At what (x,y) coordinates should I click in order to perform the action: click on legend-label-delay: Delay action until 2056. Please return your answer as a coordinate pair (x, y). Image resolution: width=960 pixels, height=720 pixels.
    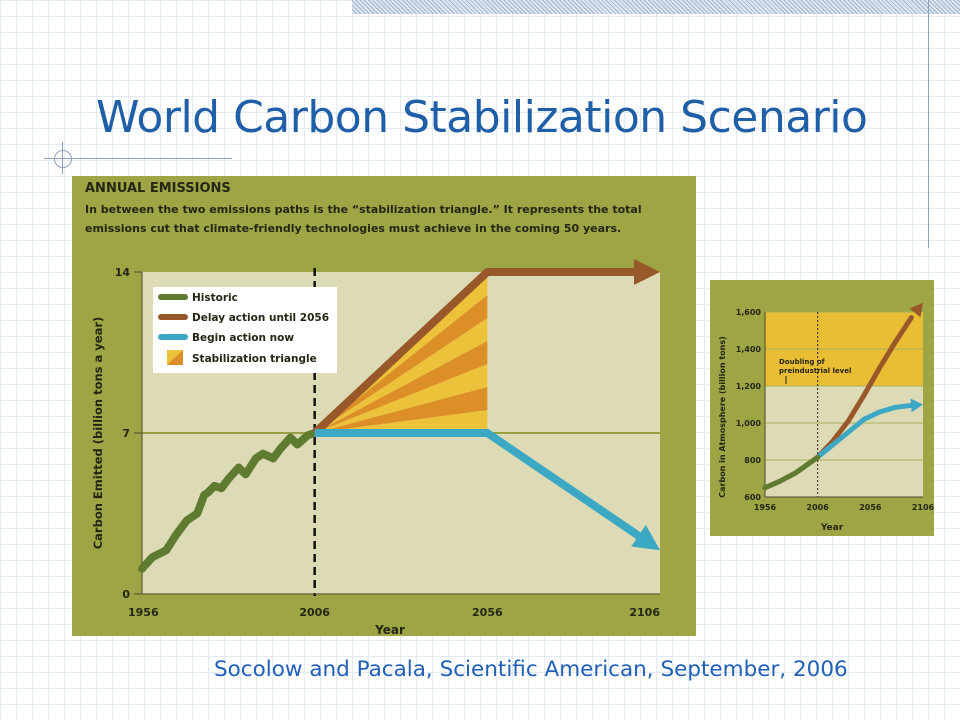
    Looking at the image, I should click on (260, 318).